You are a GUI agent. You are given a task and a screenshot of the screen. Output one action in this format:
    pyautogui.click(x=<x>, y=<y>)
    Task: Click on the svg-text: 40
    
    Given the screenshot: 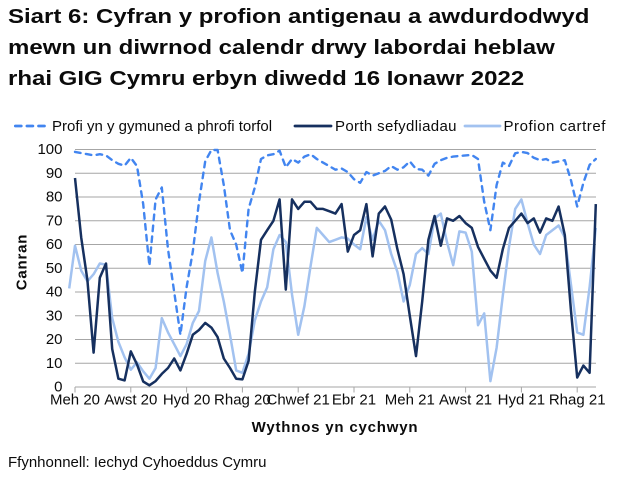 What is the action you would take?
    pyautogui.click(x=54, y=292)
    